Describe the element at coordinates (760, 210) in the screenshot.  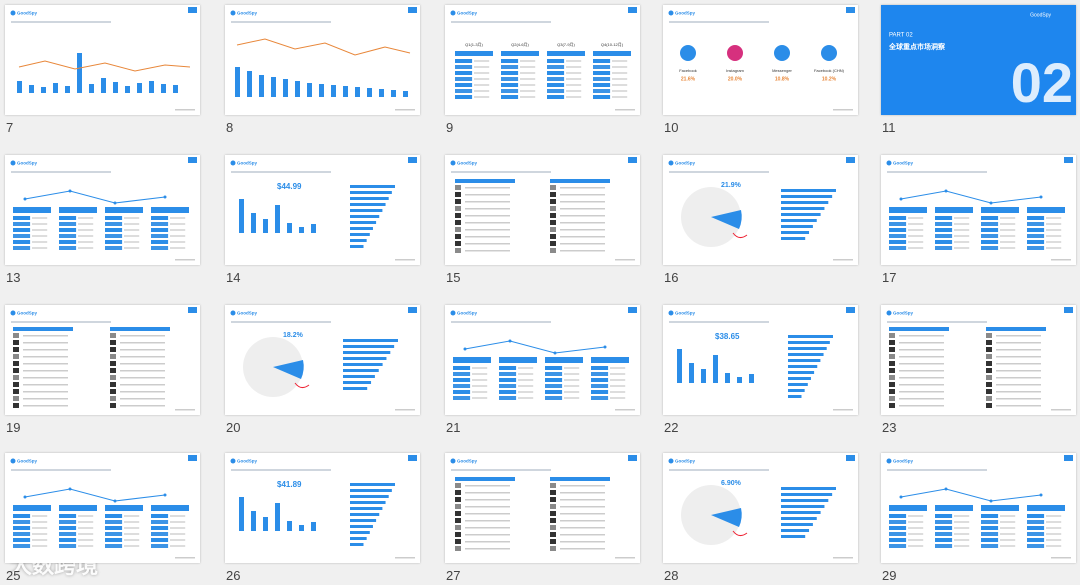
I see `slide-thumbnail: GoodSpy 21.9%` at that location.